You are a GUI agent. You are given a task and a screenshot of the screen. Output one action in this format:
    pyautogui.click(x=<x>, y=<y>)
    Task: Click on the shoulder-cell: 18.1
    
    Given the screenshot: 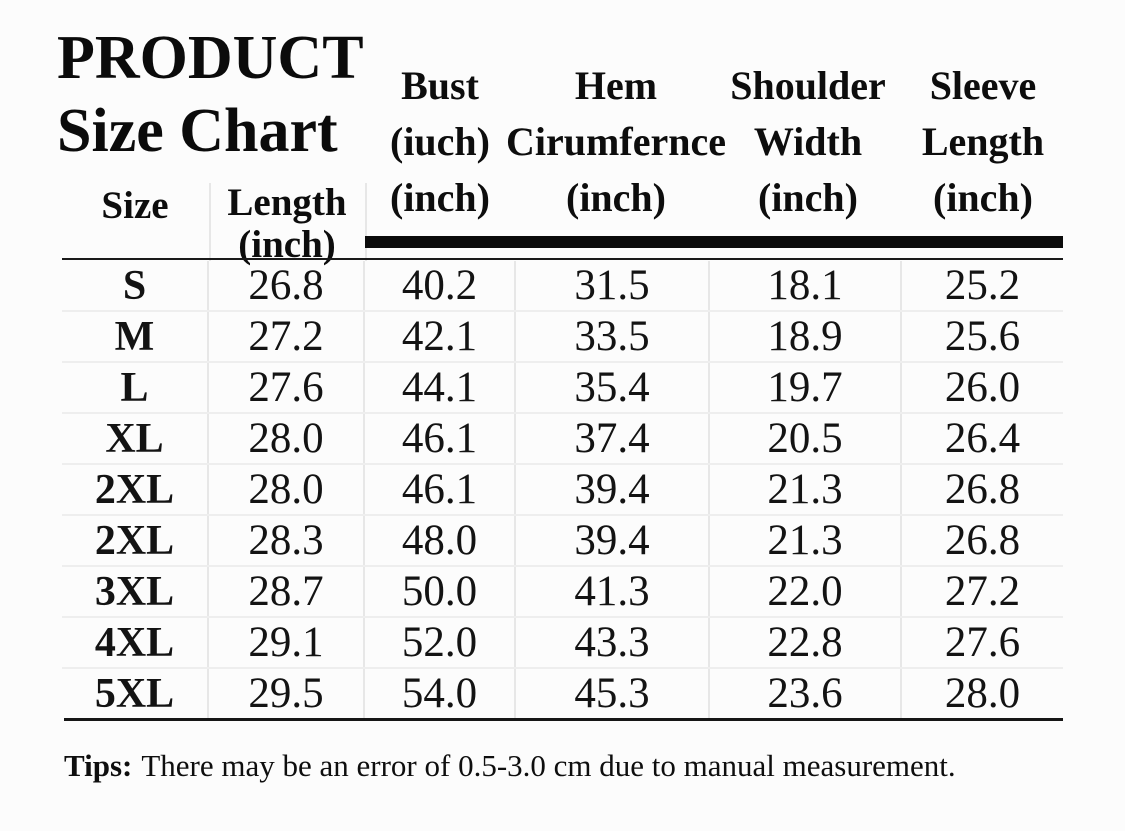 What is the action you would take?
    pyautogui.click(x=806, y=285)
    